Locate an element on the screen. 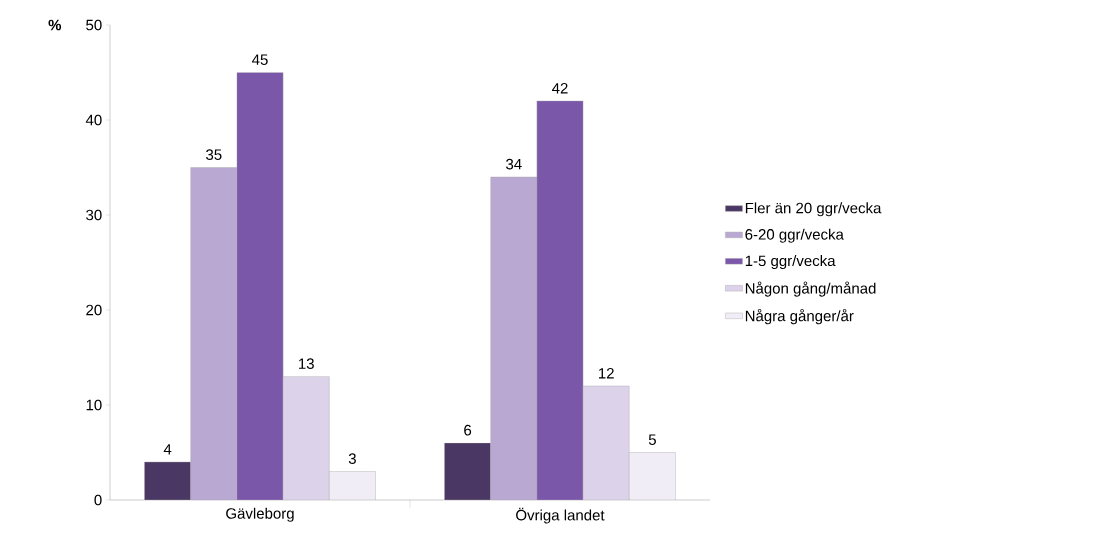 The image size is (1101, 553). y-tick-label: 50 is located at coordinates (94, 25).